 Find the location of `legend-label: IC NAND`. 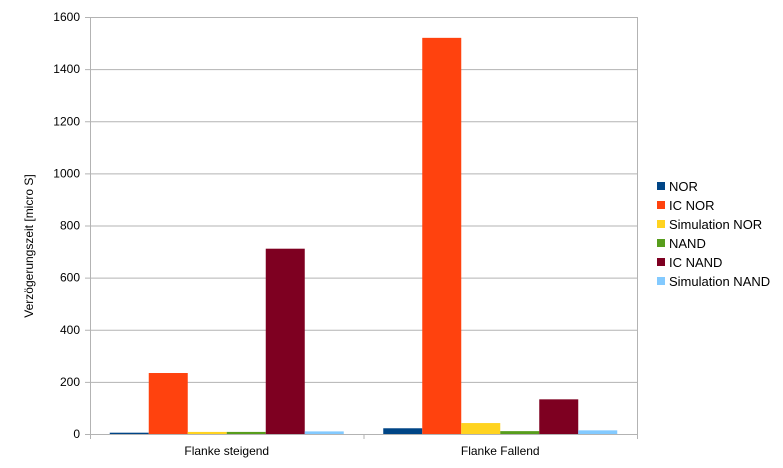

legend-label: IC NAND is located at coordinates (695, 262).